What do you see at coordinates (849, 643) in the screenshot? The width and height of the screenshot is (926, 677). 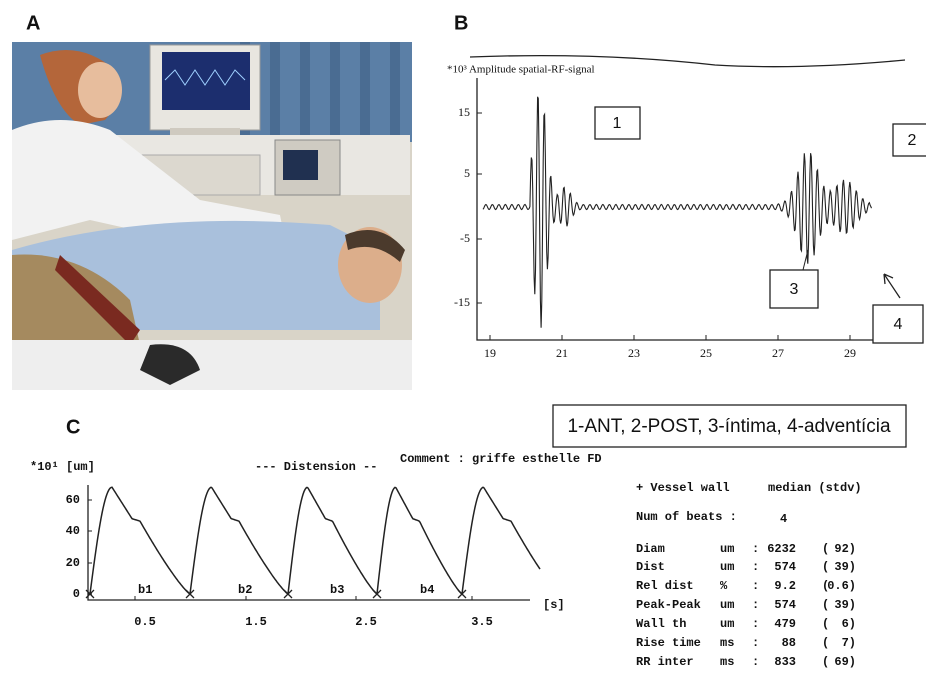 I see `table-cell: 7)` at bounding box center [849, 643].